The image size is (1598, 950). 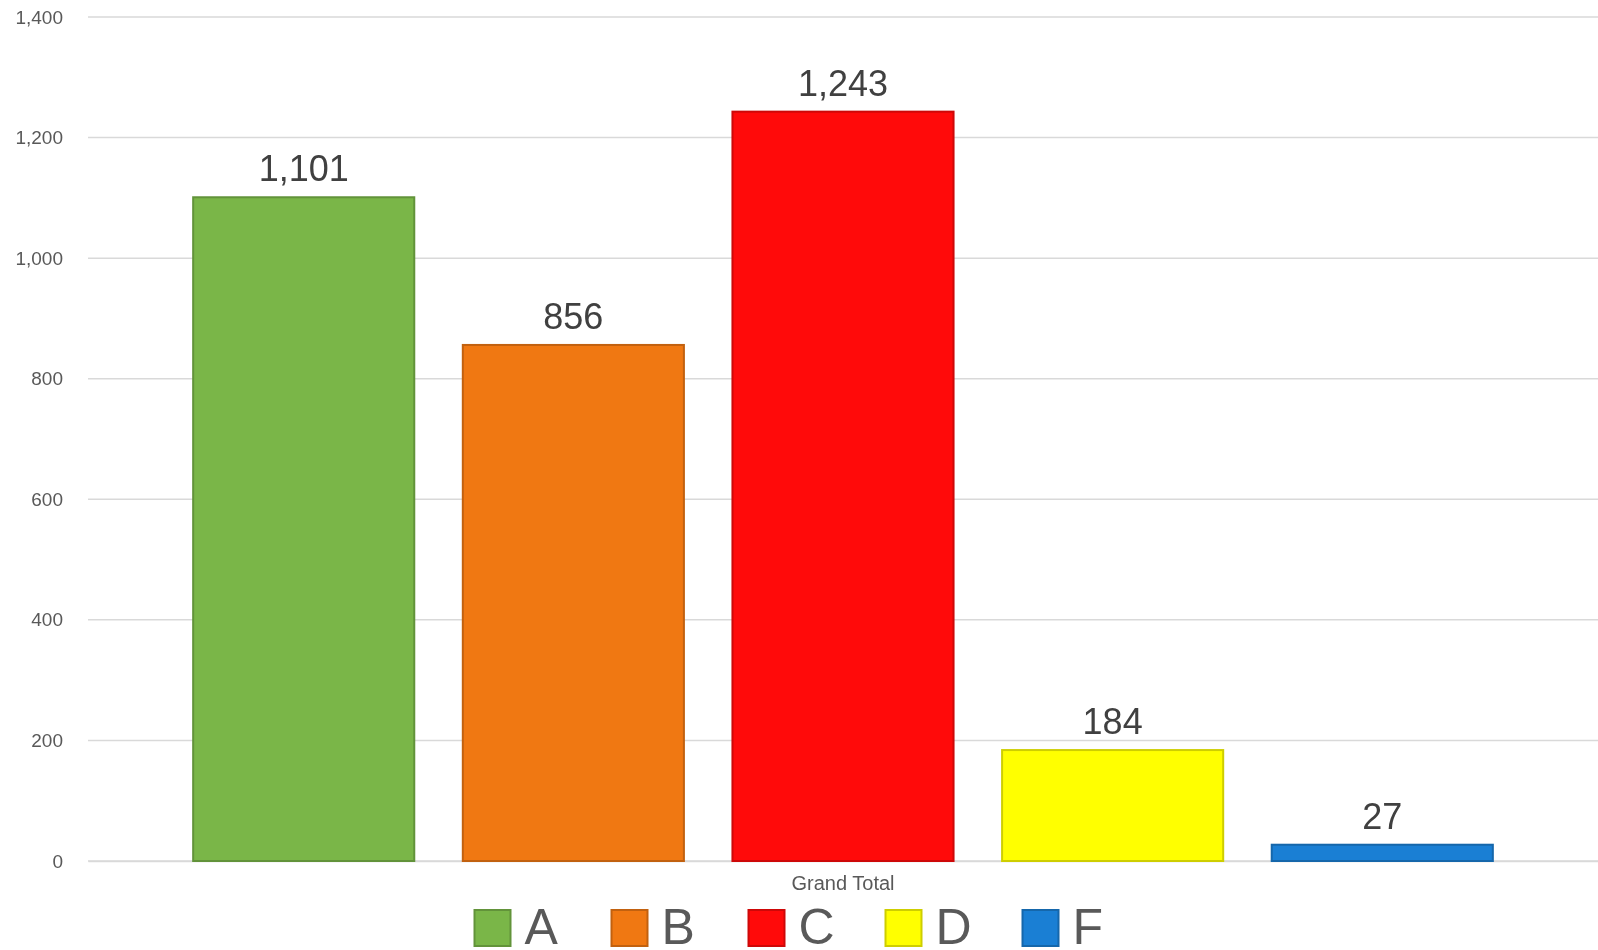 What do you see at coordinates (816, 924) in the screenshot?
I see `legend-label: C` at bounding box center [816, 924].